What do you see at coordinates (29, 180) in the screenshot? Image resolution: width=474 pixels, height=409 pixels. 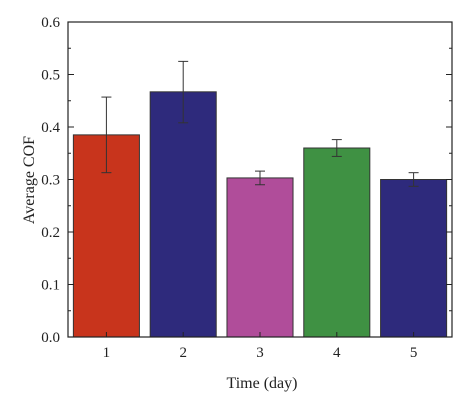 I see `y-axis-title: Average COF` at bounding box center [29, 180].